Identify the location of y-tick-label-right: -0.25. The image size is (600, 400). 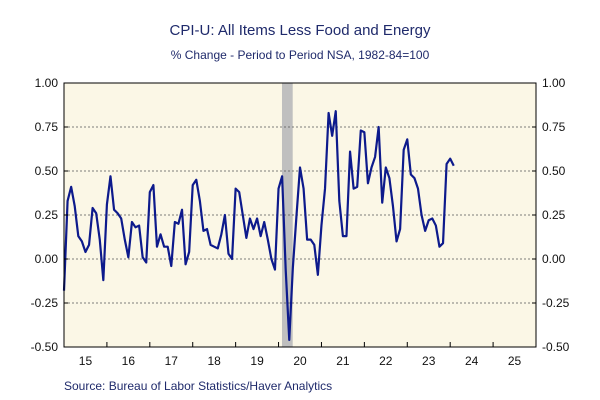
(556, 303).